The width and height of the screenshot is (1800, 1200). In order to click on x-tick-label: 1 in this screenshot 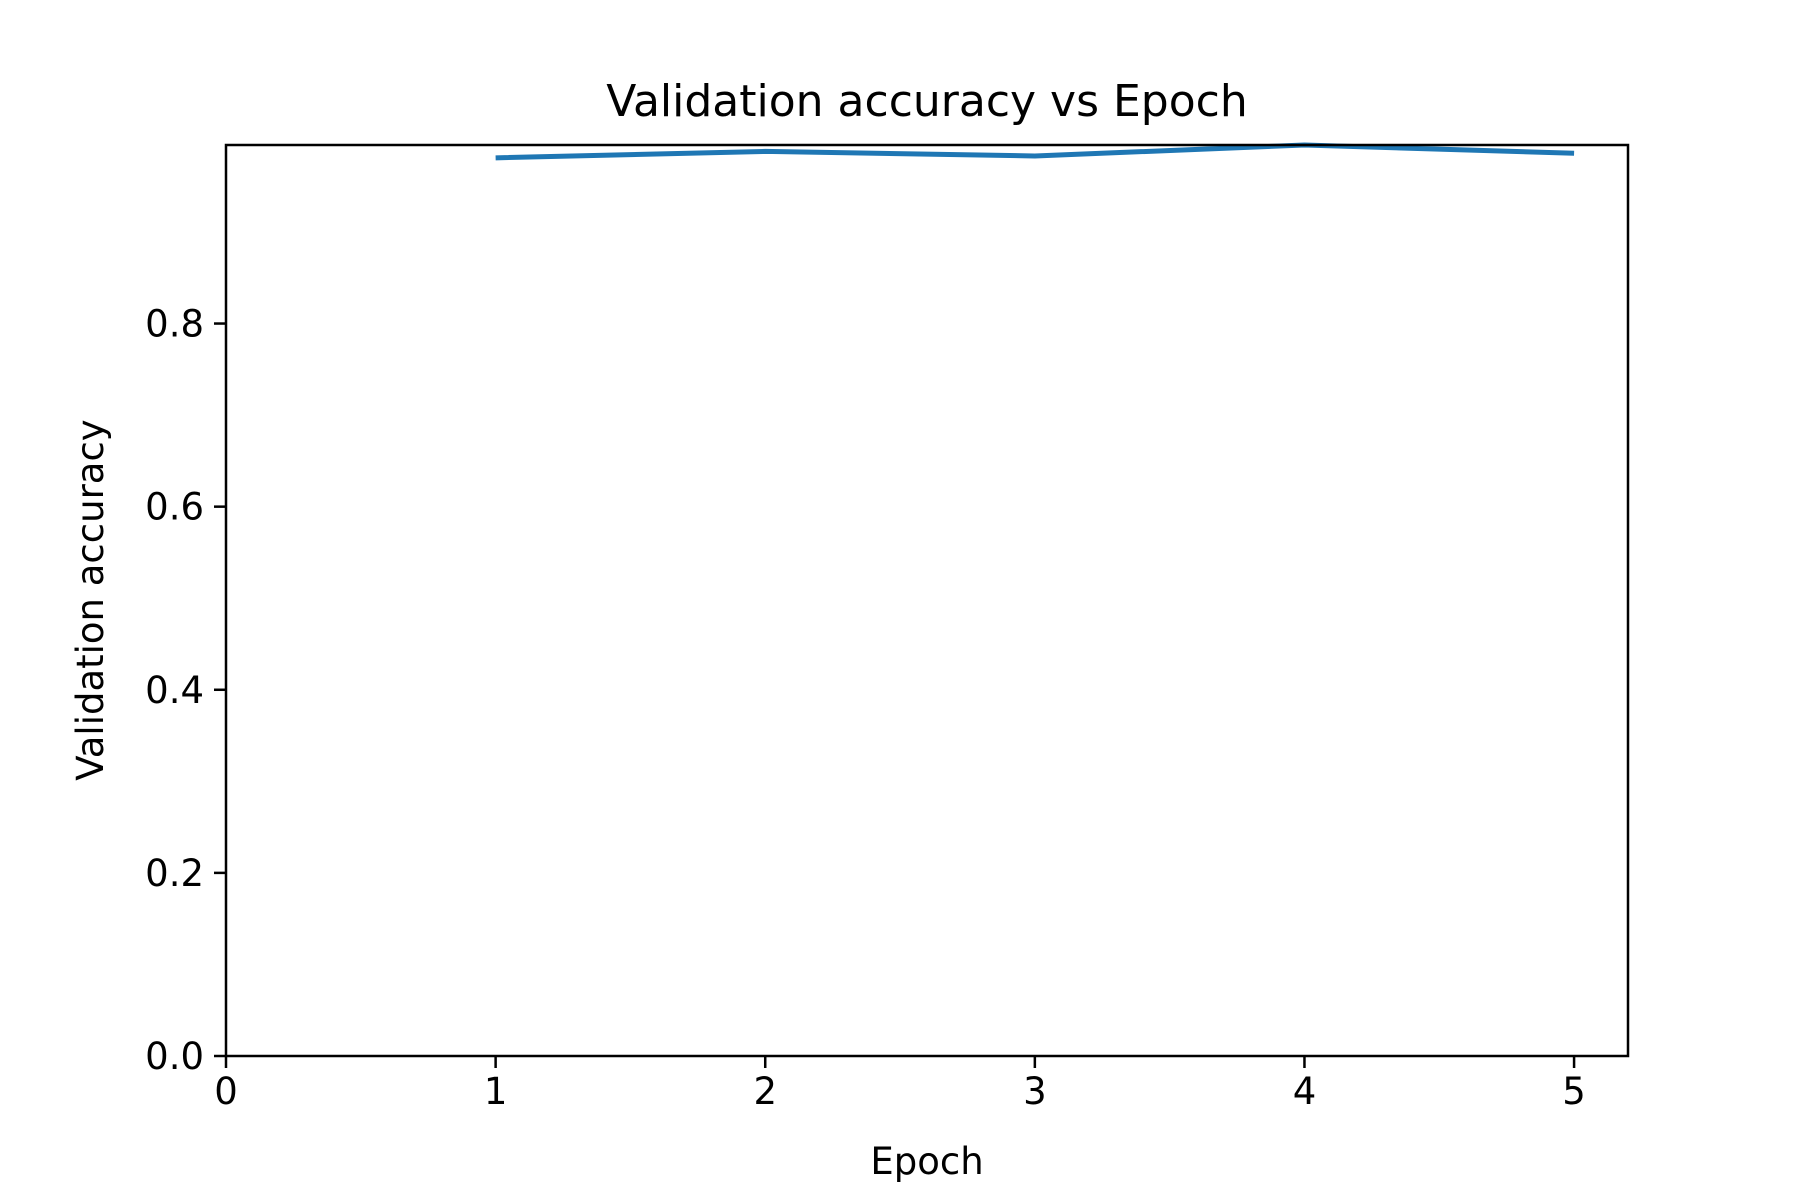, I will do `click(496, 1091)`.